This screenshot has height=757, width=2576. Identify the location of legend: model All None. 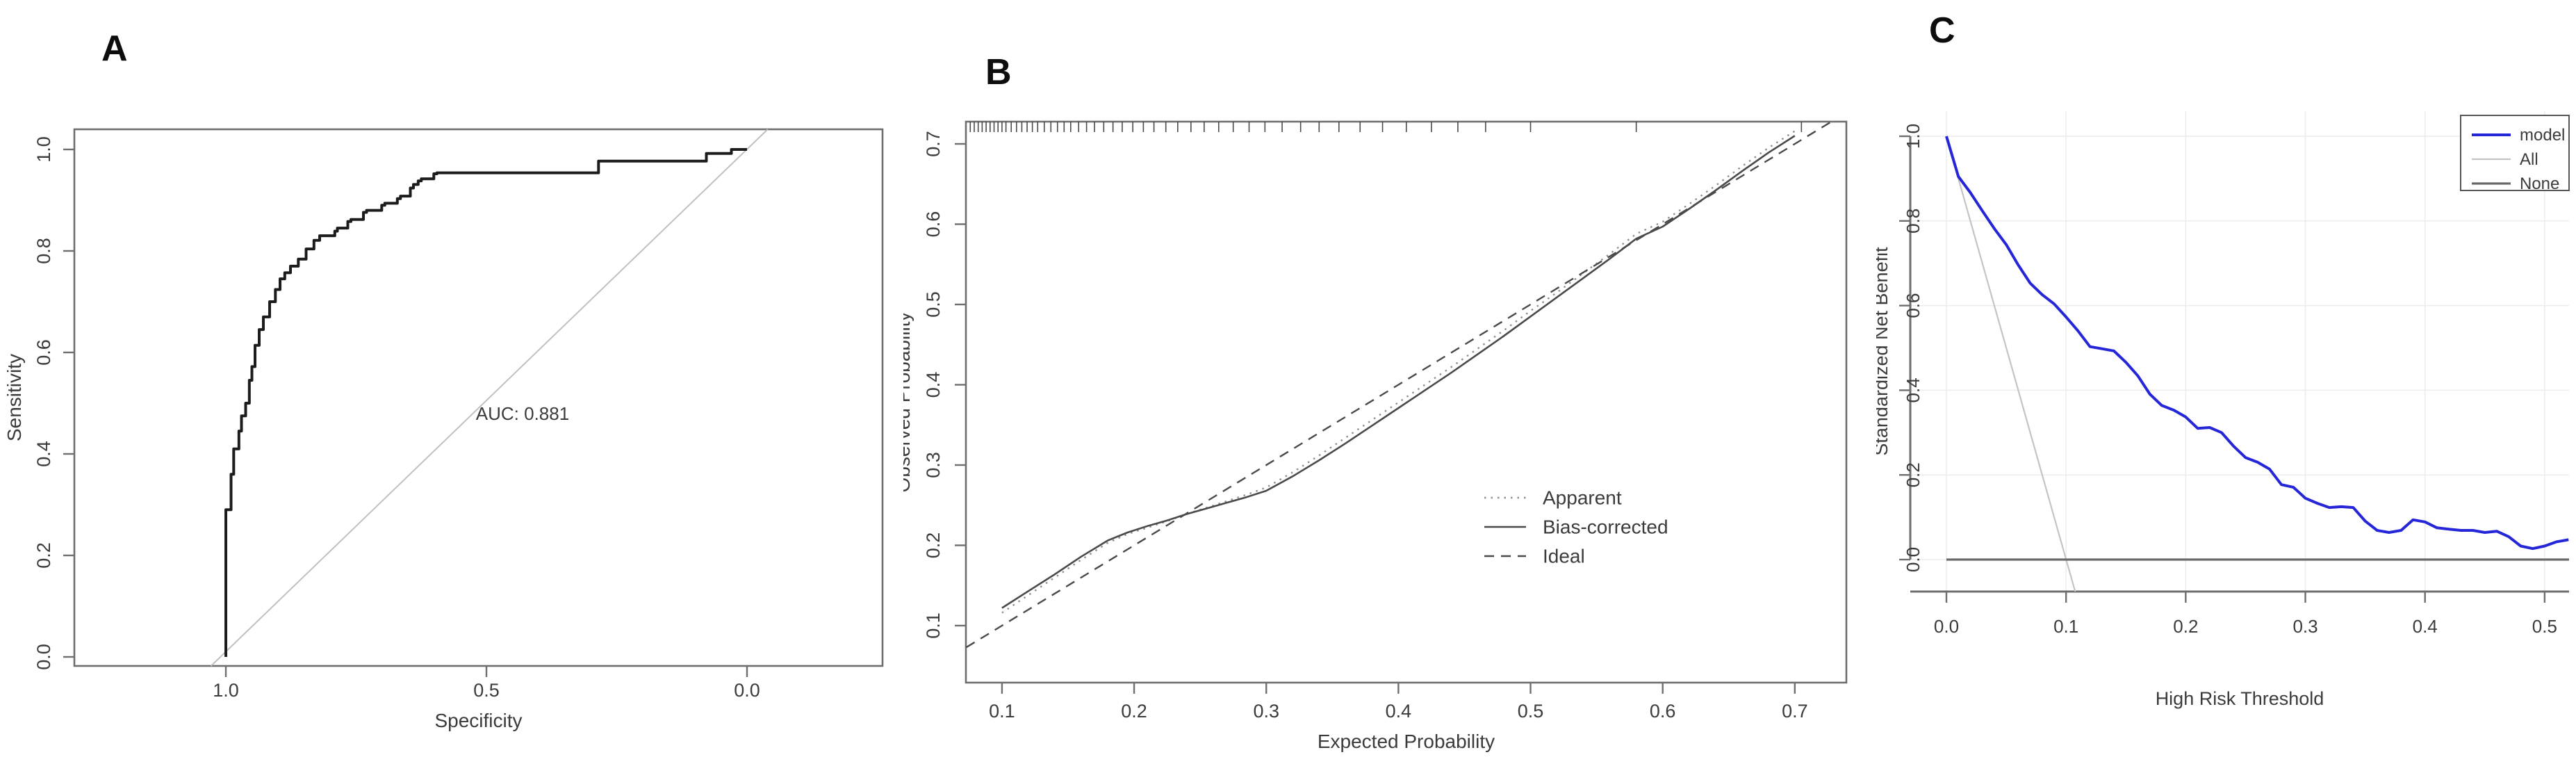
(2515, 154).